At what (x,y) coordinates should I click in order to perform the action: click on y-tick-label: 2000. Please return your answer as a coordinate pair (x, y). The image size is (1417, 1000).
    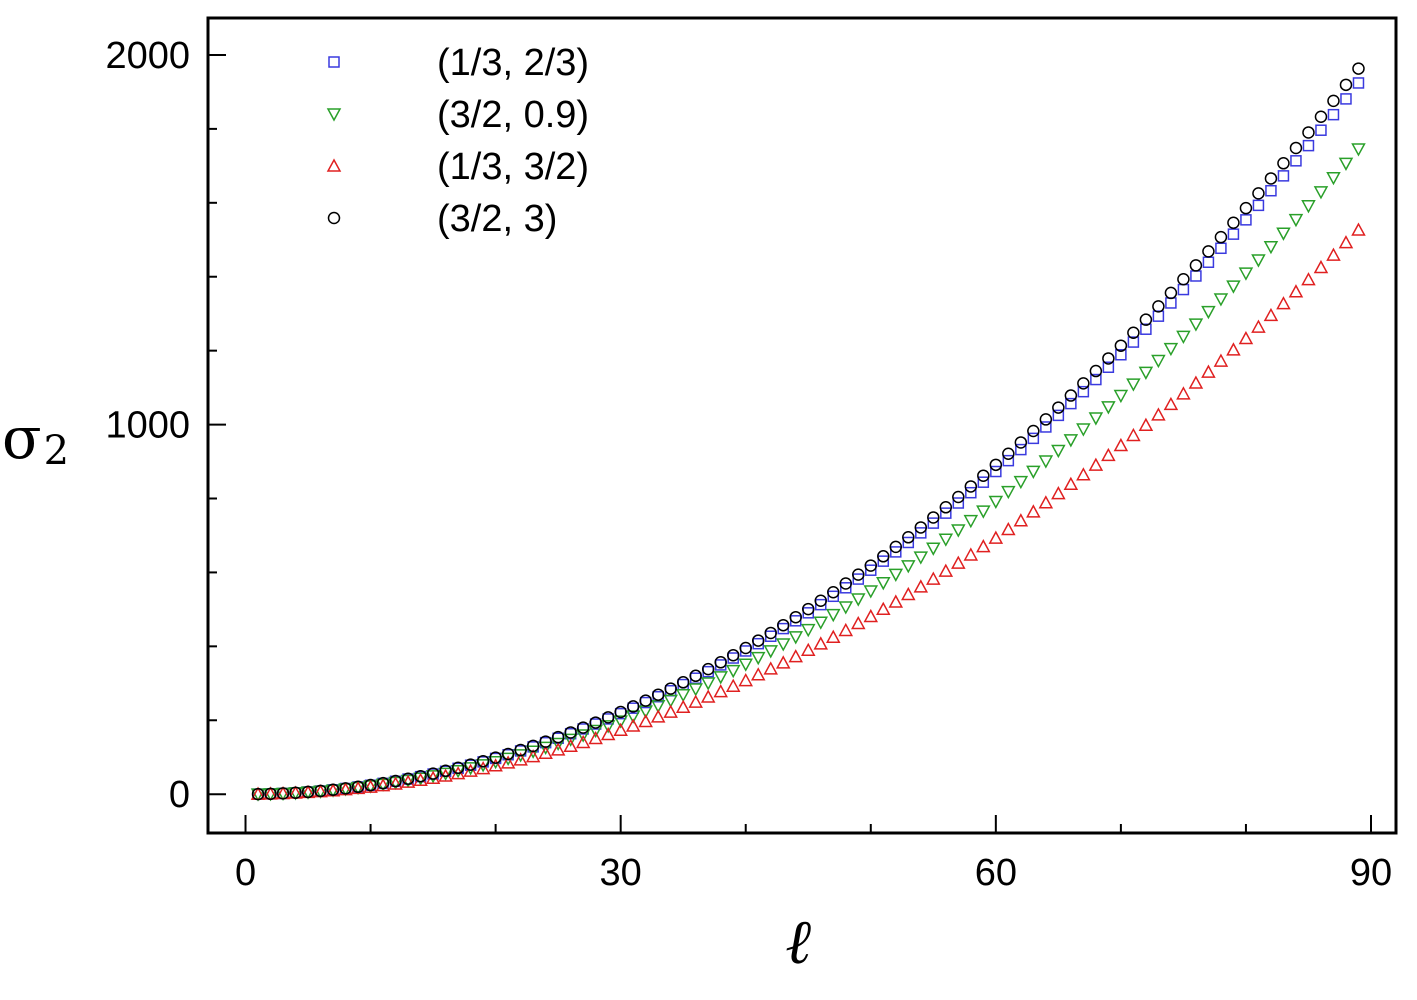
    Looking at the image, I should click on (147, 56).